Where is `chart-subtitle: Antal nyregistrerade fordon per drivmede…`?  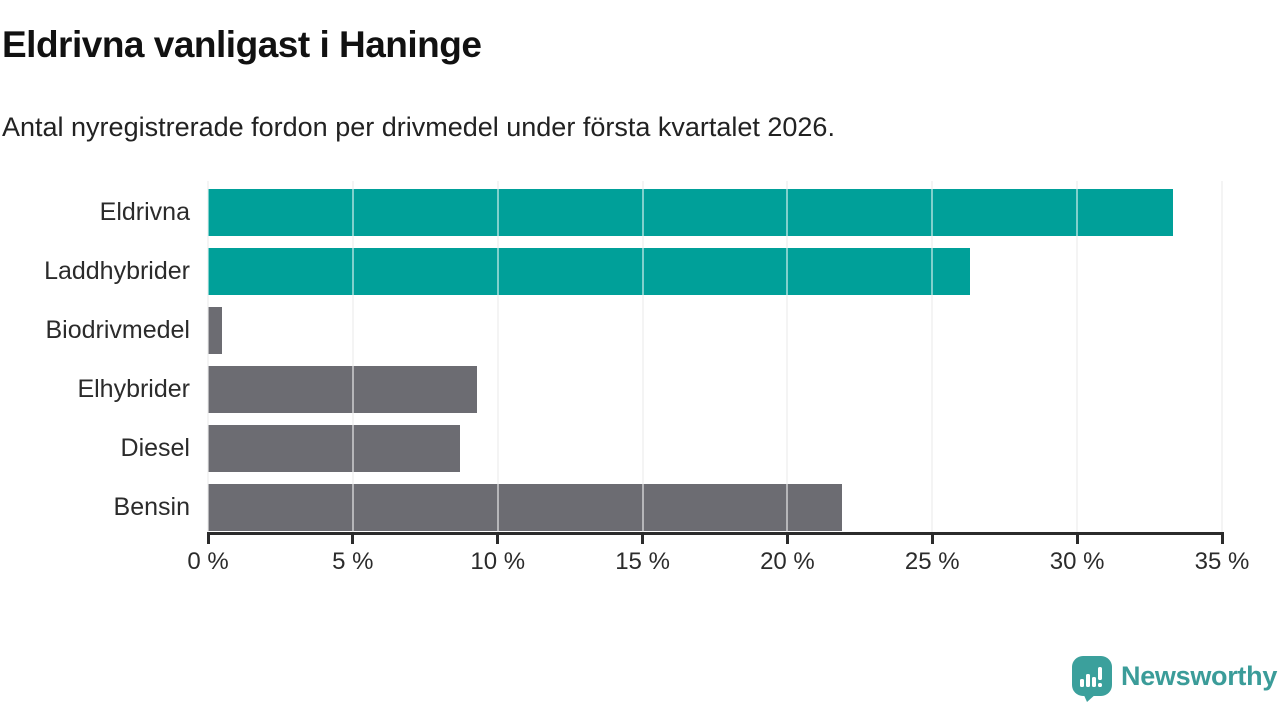 chart-subtitle: Antal nyregistrerade fordon per drivmede… is located at coordinates (418, 127).